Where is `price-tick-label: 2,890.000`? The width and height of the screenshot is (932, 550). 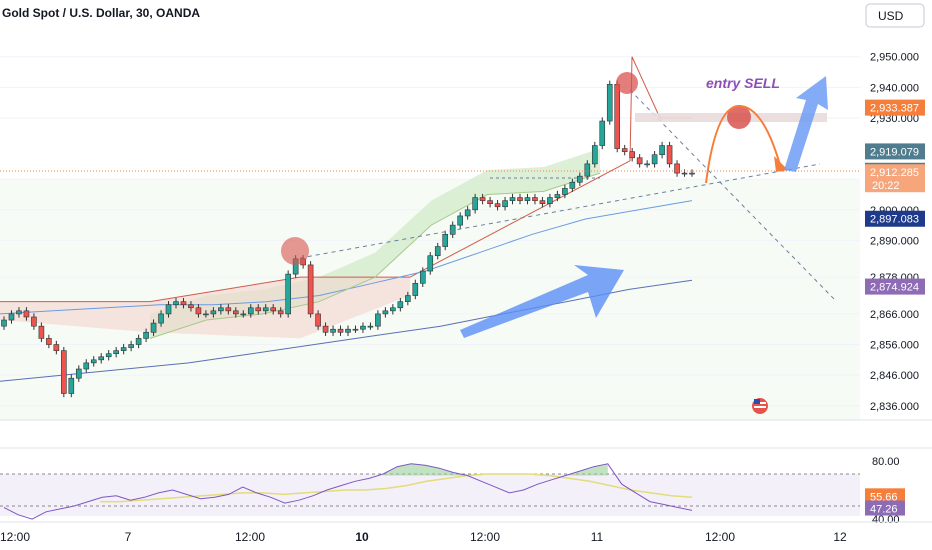 price-tick-label: 2,890.000 is located at coordinates (894, 241).